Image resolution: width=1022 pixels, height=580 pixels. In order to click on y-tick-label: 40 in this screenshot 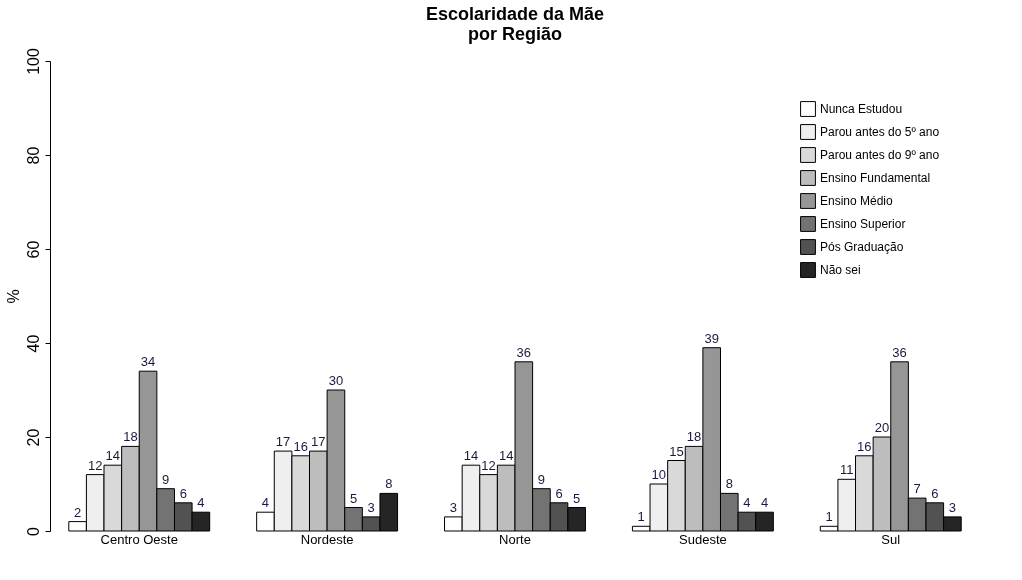, I will do `click(33, 343)`.